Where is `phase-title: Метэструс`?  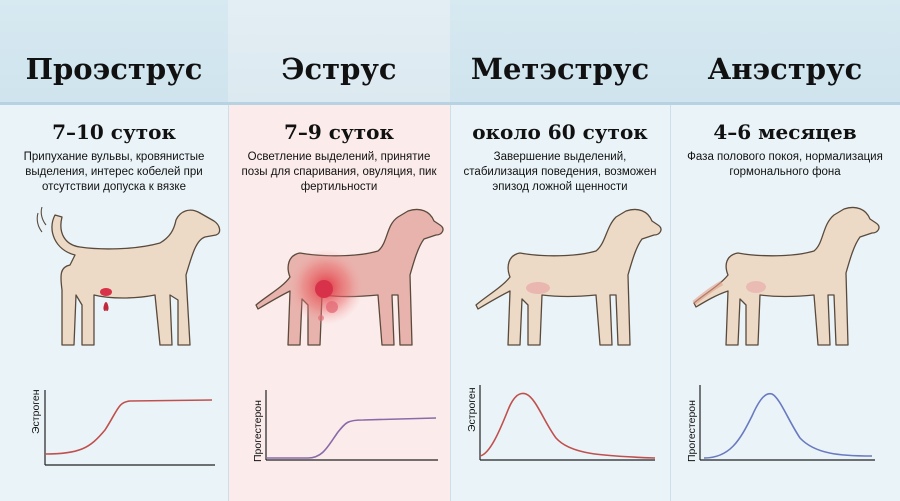 phase-title: Метэструс is located at coordinates (560, 69).